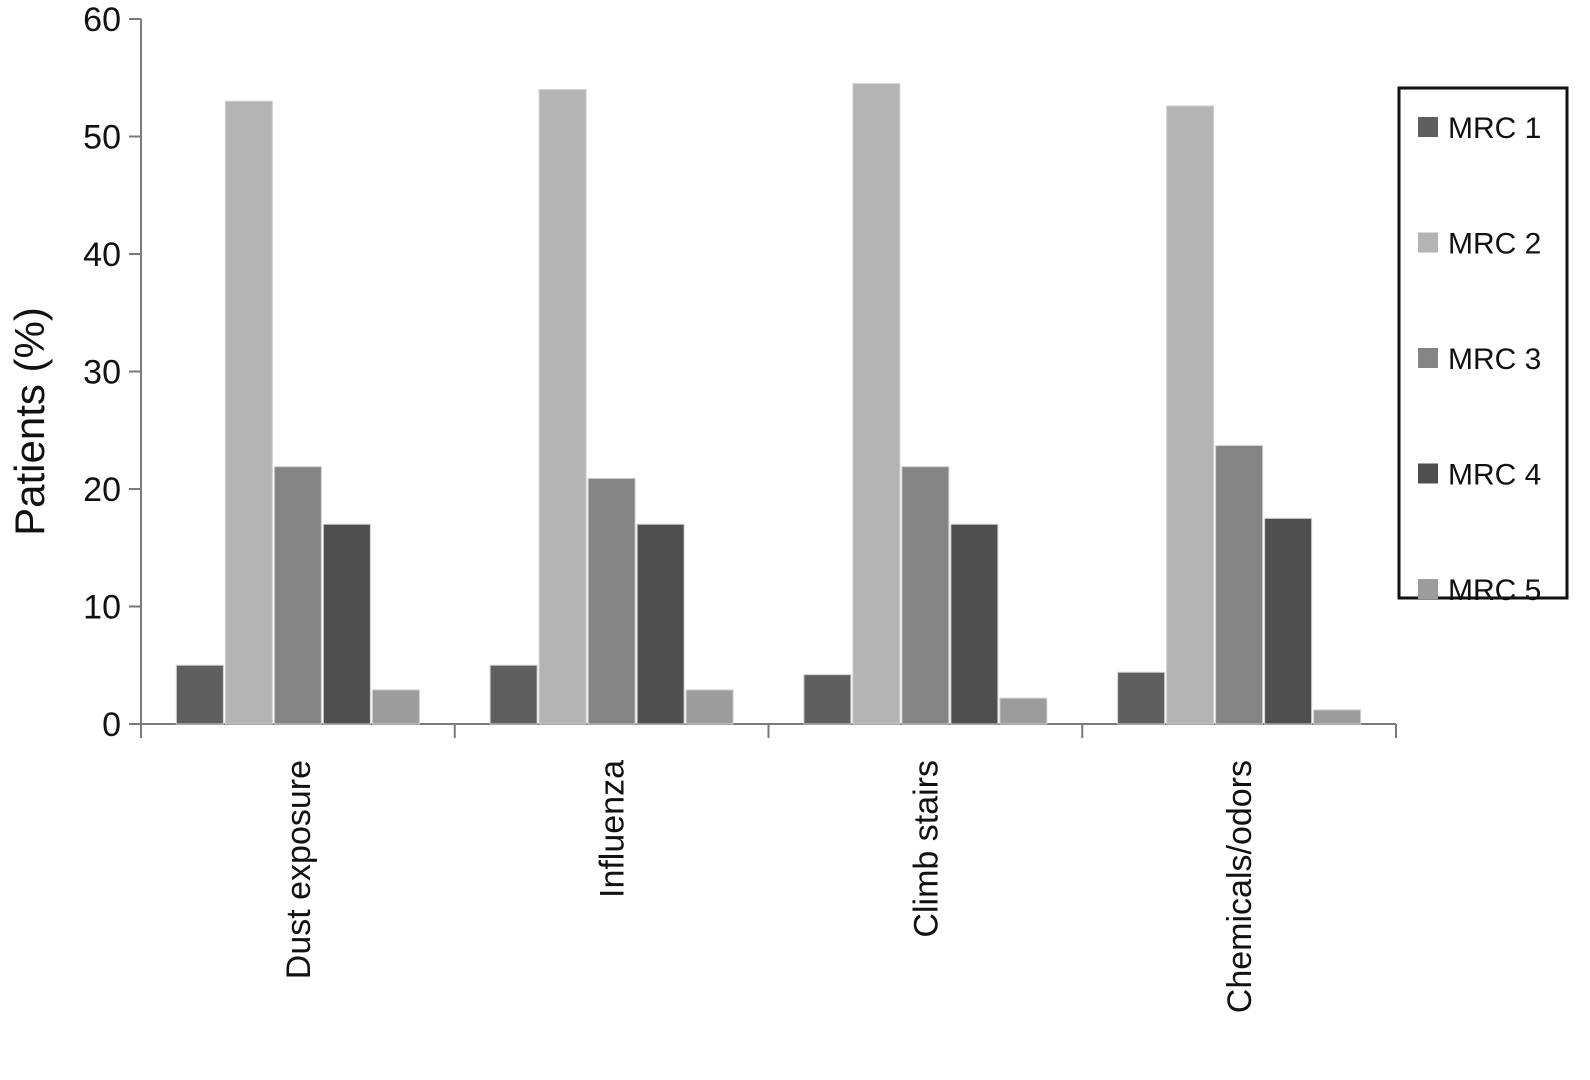 This screenshot has width=1590, height=1080. What do you see at coordinates (102, 608) in the screenshot?
I see `y-tick-label: 10` at bounding box center [102, 608].